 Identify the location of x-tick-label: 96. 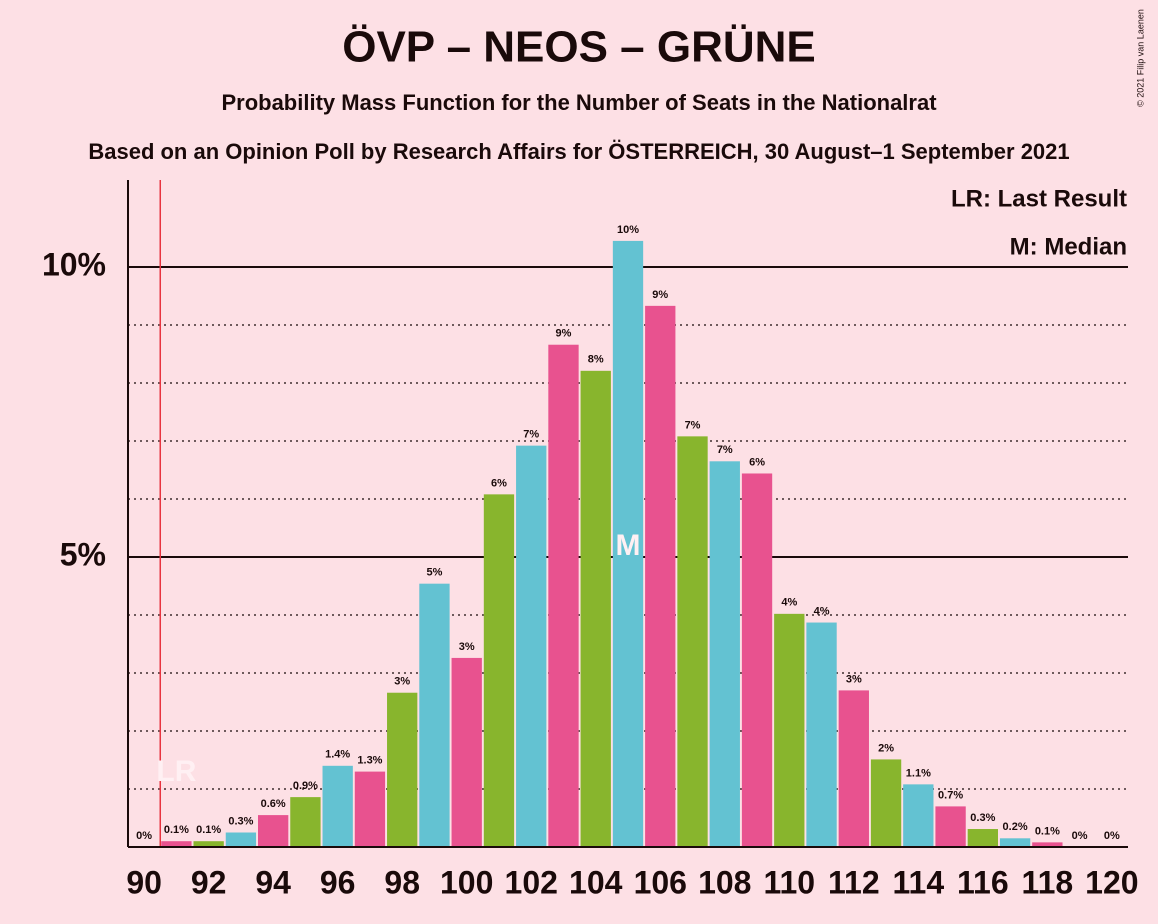
(338, 882).